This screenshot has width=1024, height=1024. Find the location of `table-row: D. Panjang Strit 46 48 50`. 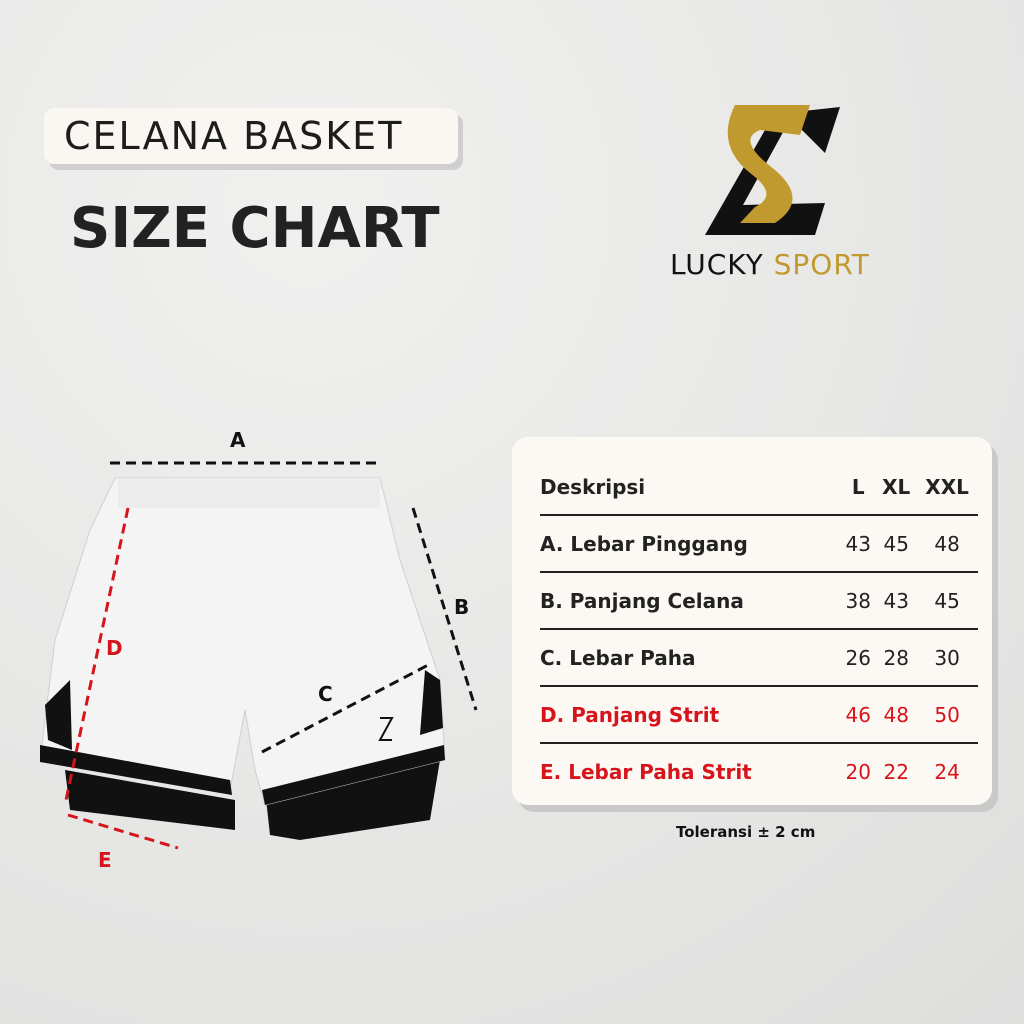

table-row: D. Panjang Strit 46 48 50 is located at coordinates (759, 715).